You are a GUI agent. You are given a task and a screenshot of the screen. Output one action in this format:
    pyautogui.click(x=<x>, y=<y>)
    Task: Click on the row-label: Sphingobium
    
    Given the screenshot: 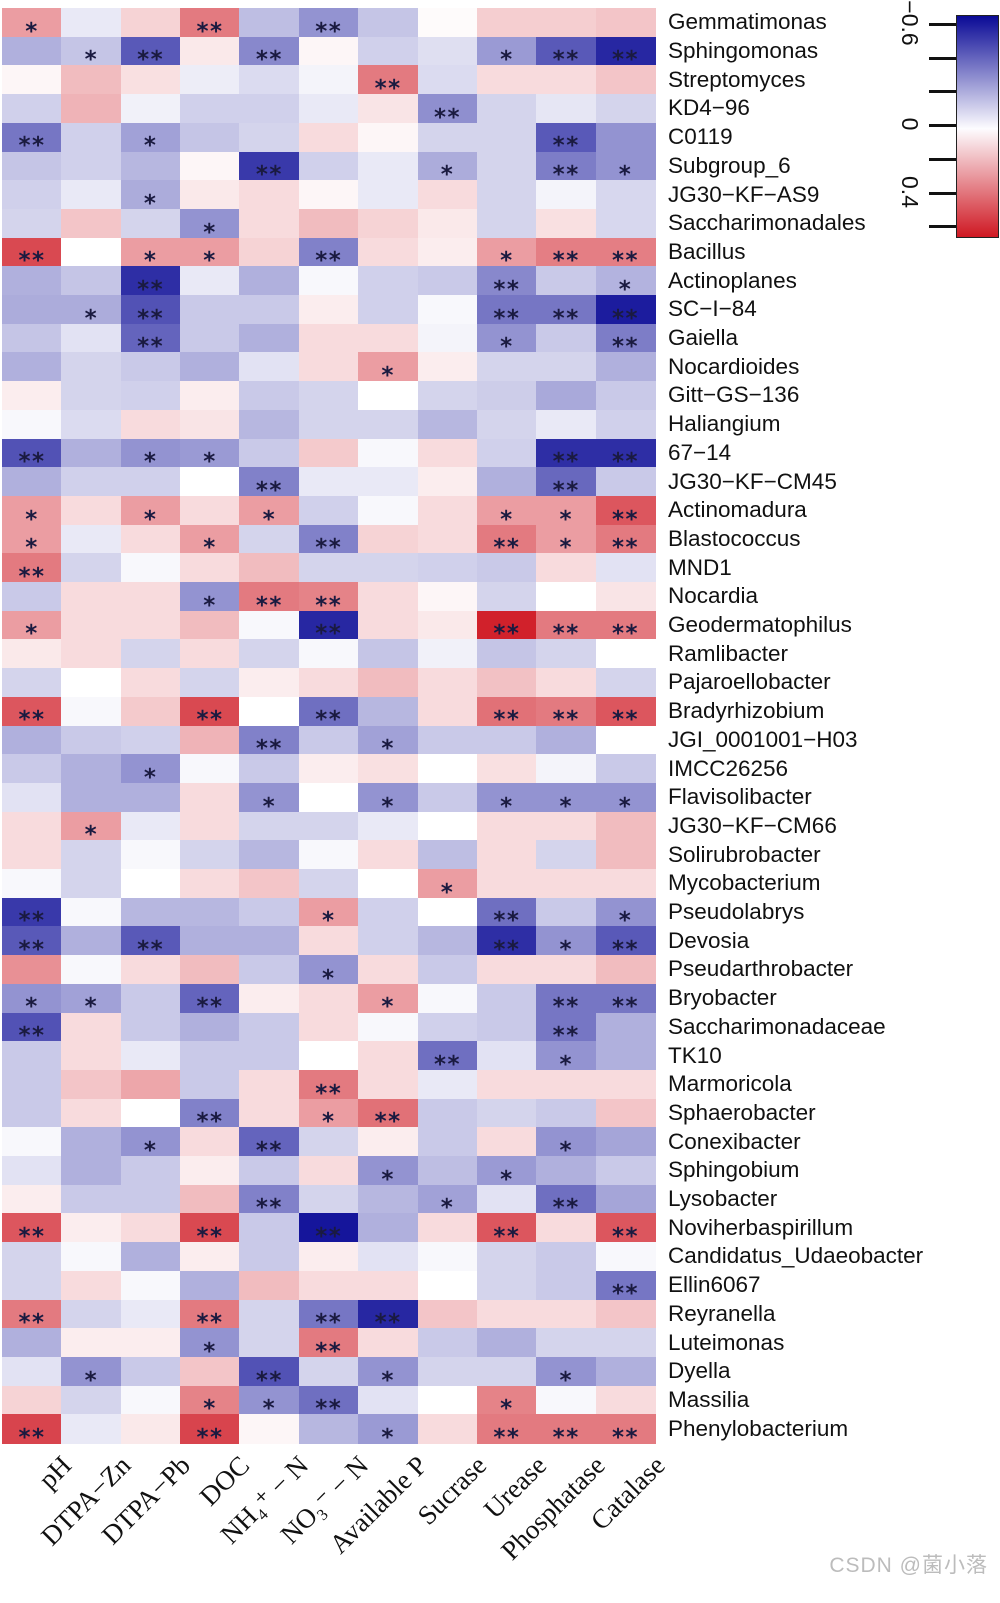 What is the action you would take?
    pyautogui.click(x=734, y=1170)
    